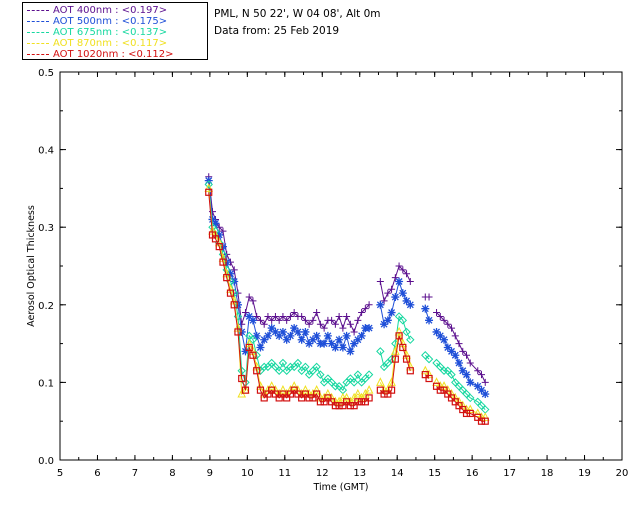  Describe the element at coordinates (322, 473) in the screenshot. I see `x-tick-label: 12` at that location.